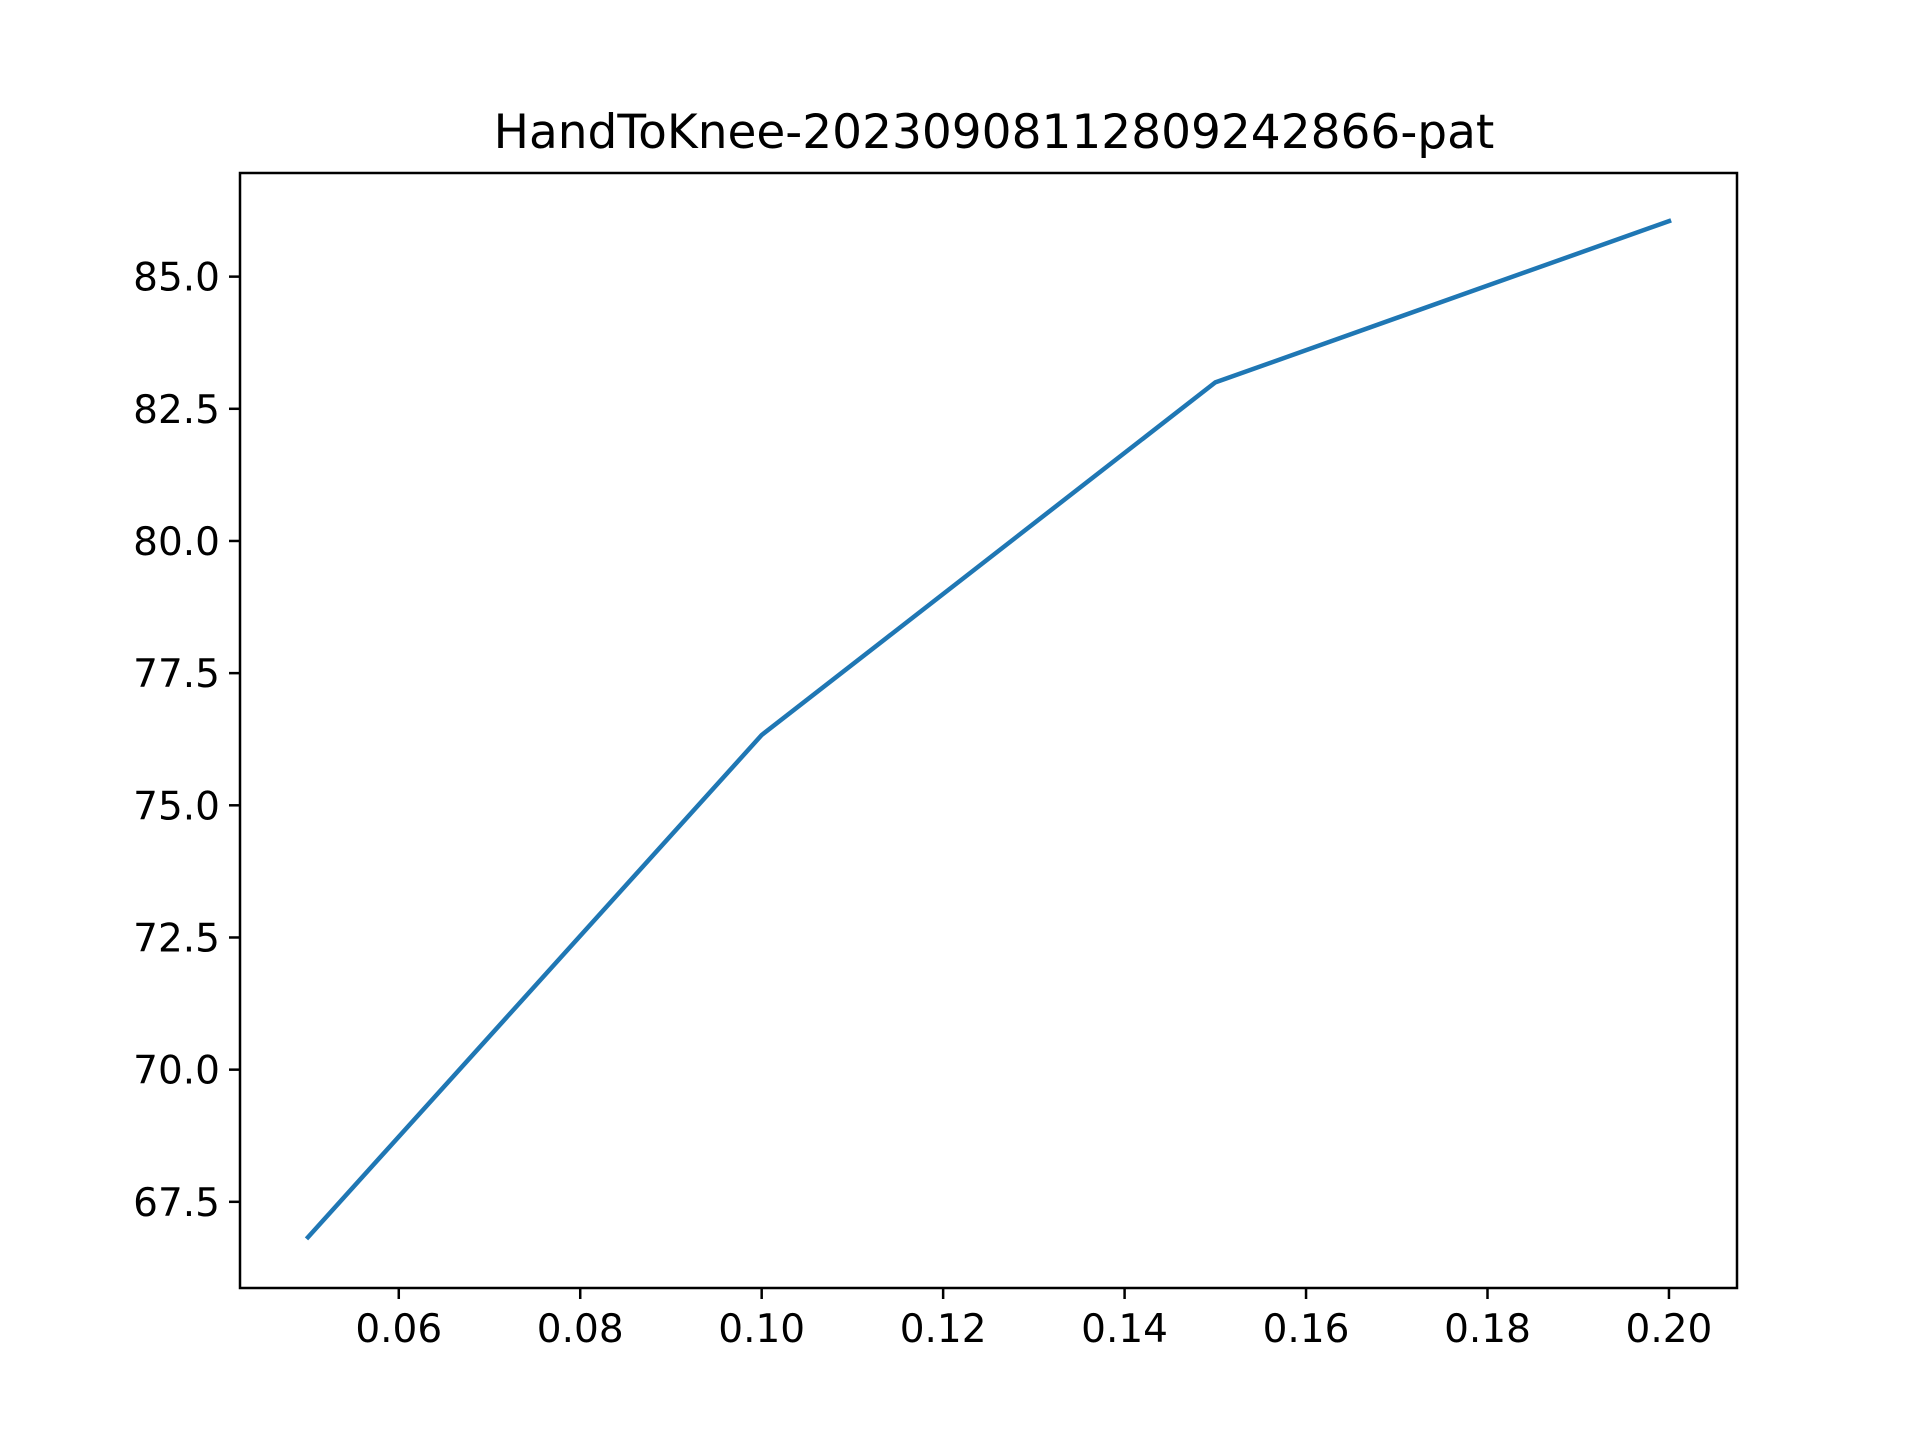 The image size is (1920, 1440). Describe the element at coordinates (1306, 1329) in the screenshot. I see `x-tick-label: 0.16` at that location.